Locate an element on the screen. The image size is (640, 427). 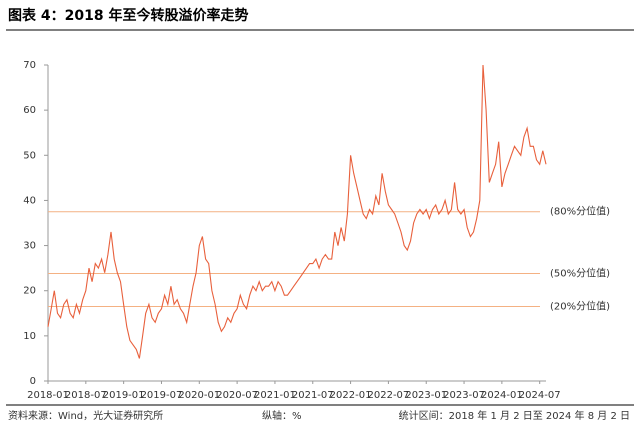
x-tick-label: 2020-07 is located at coordinates (237, 395).